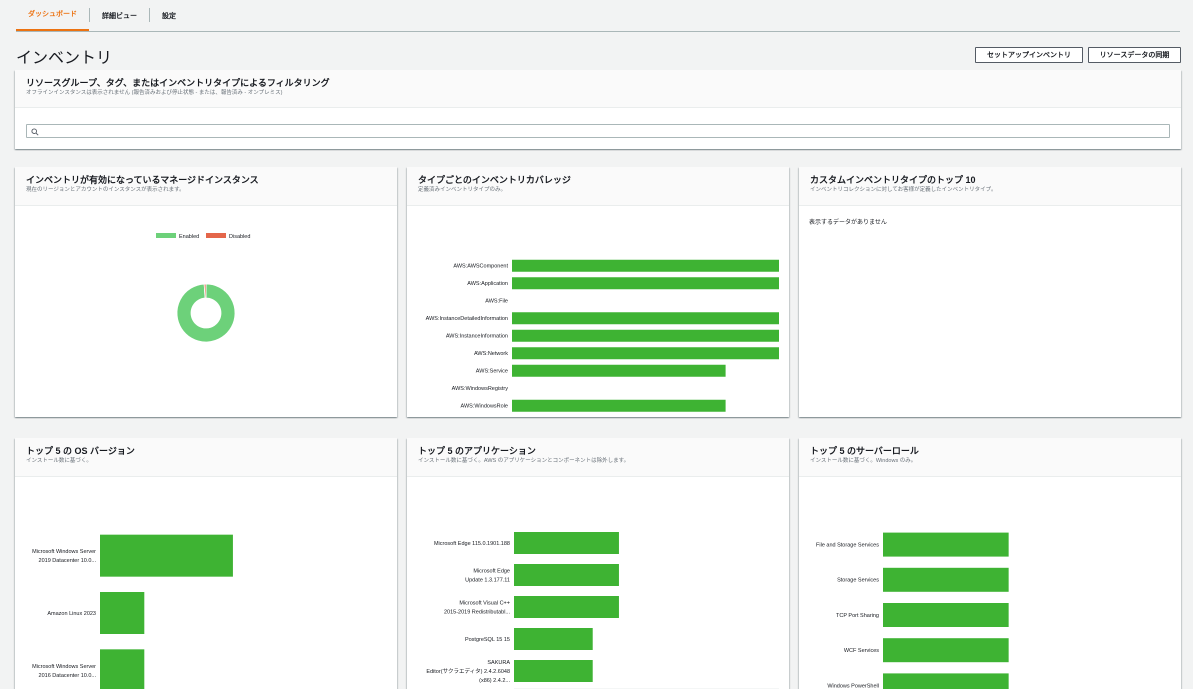 The height and width of the screenshot is (689, 1193). I want to click on top-os-subtitle: インストール数に基づく。, so click(59, 461).